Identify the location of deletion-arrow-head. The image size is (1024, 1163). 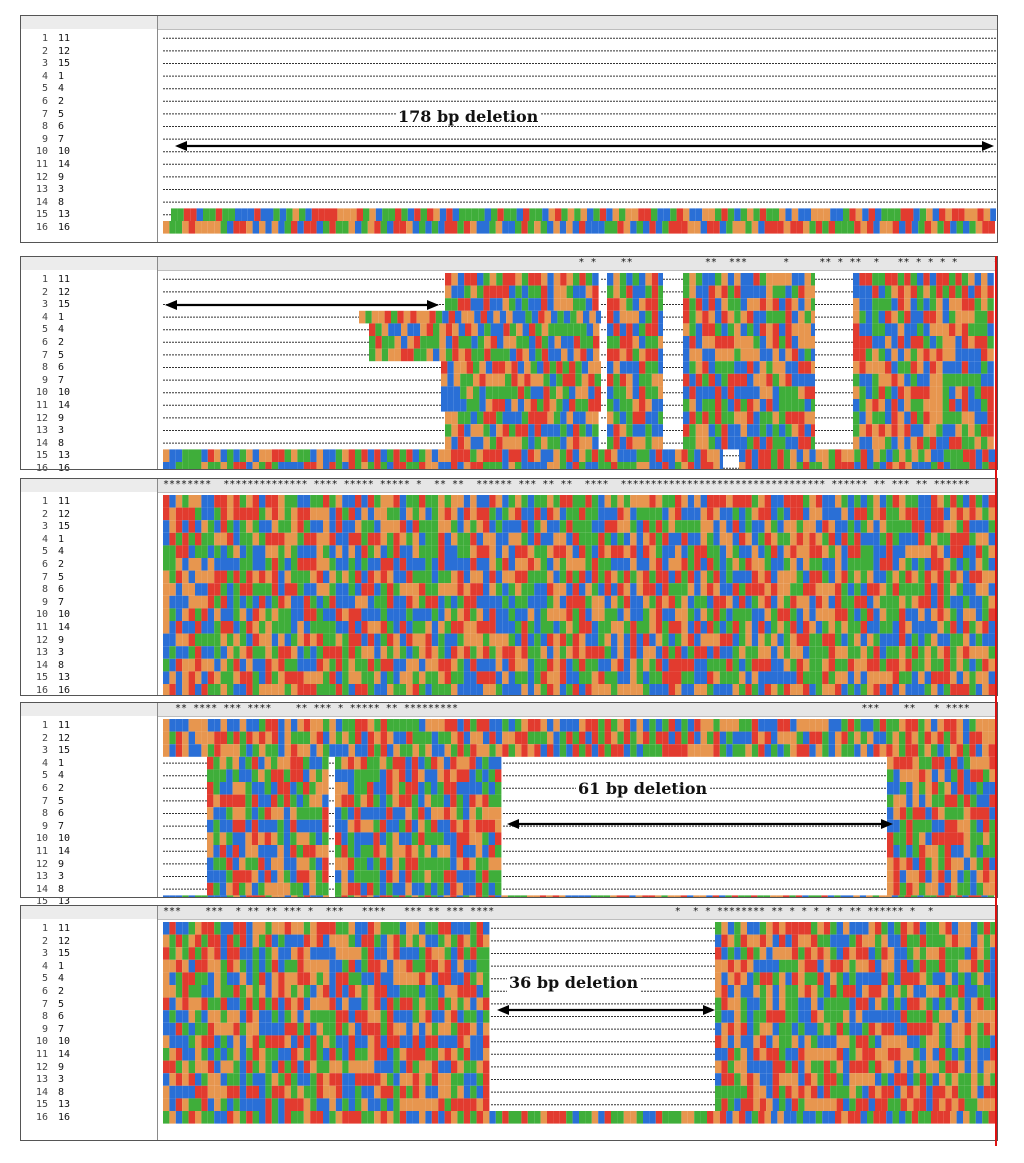
(171, 305).